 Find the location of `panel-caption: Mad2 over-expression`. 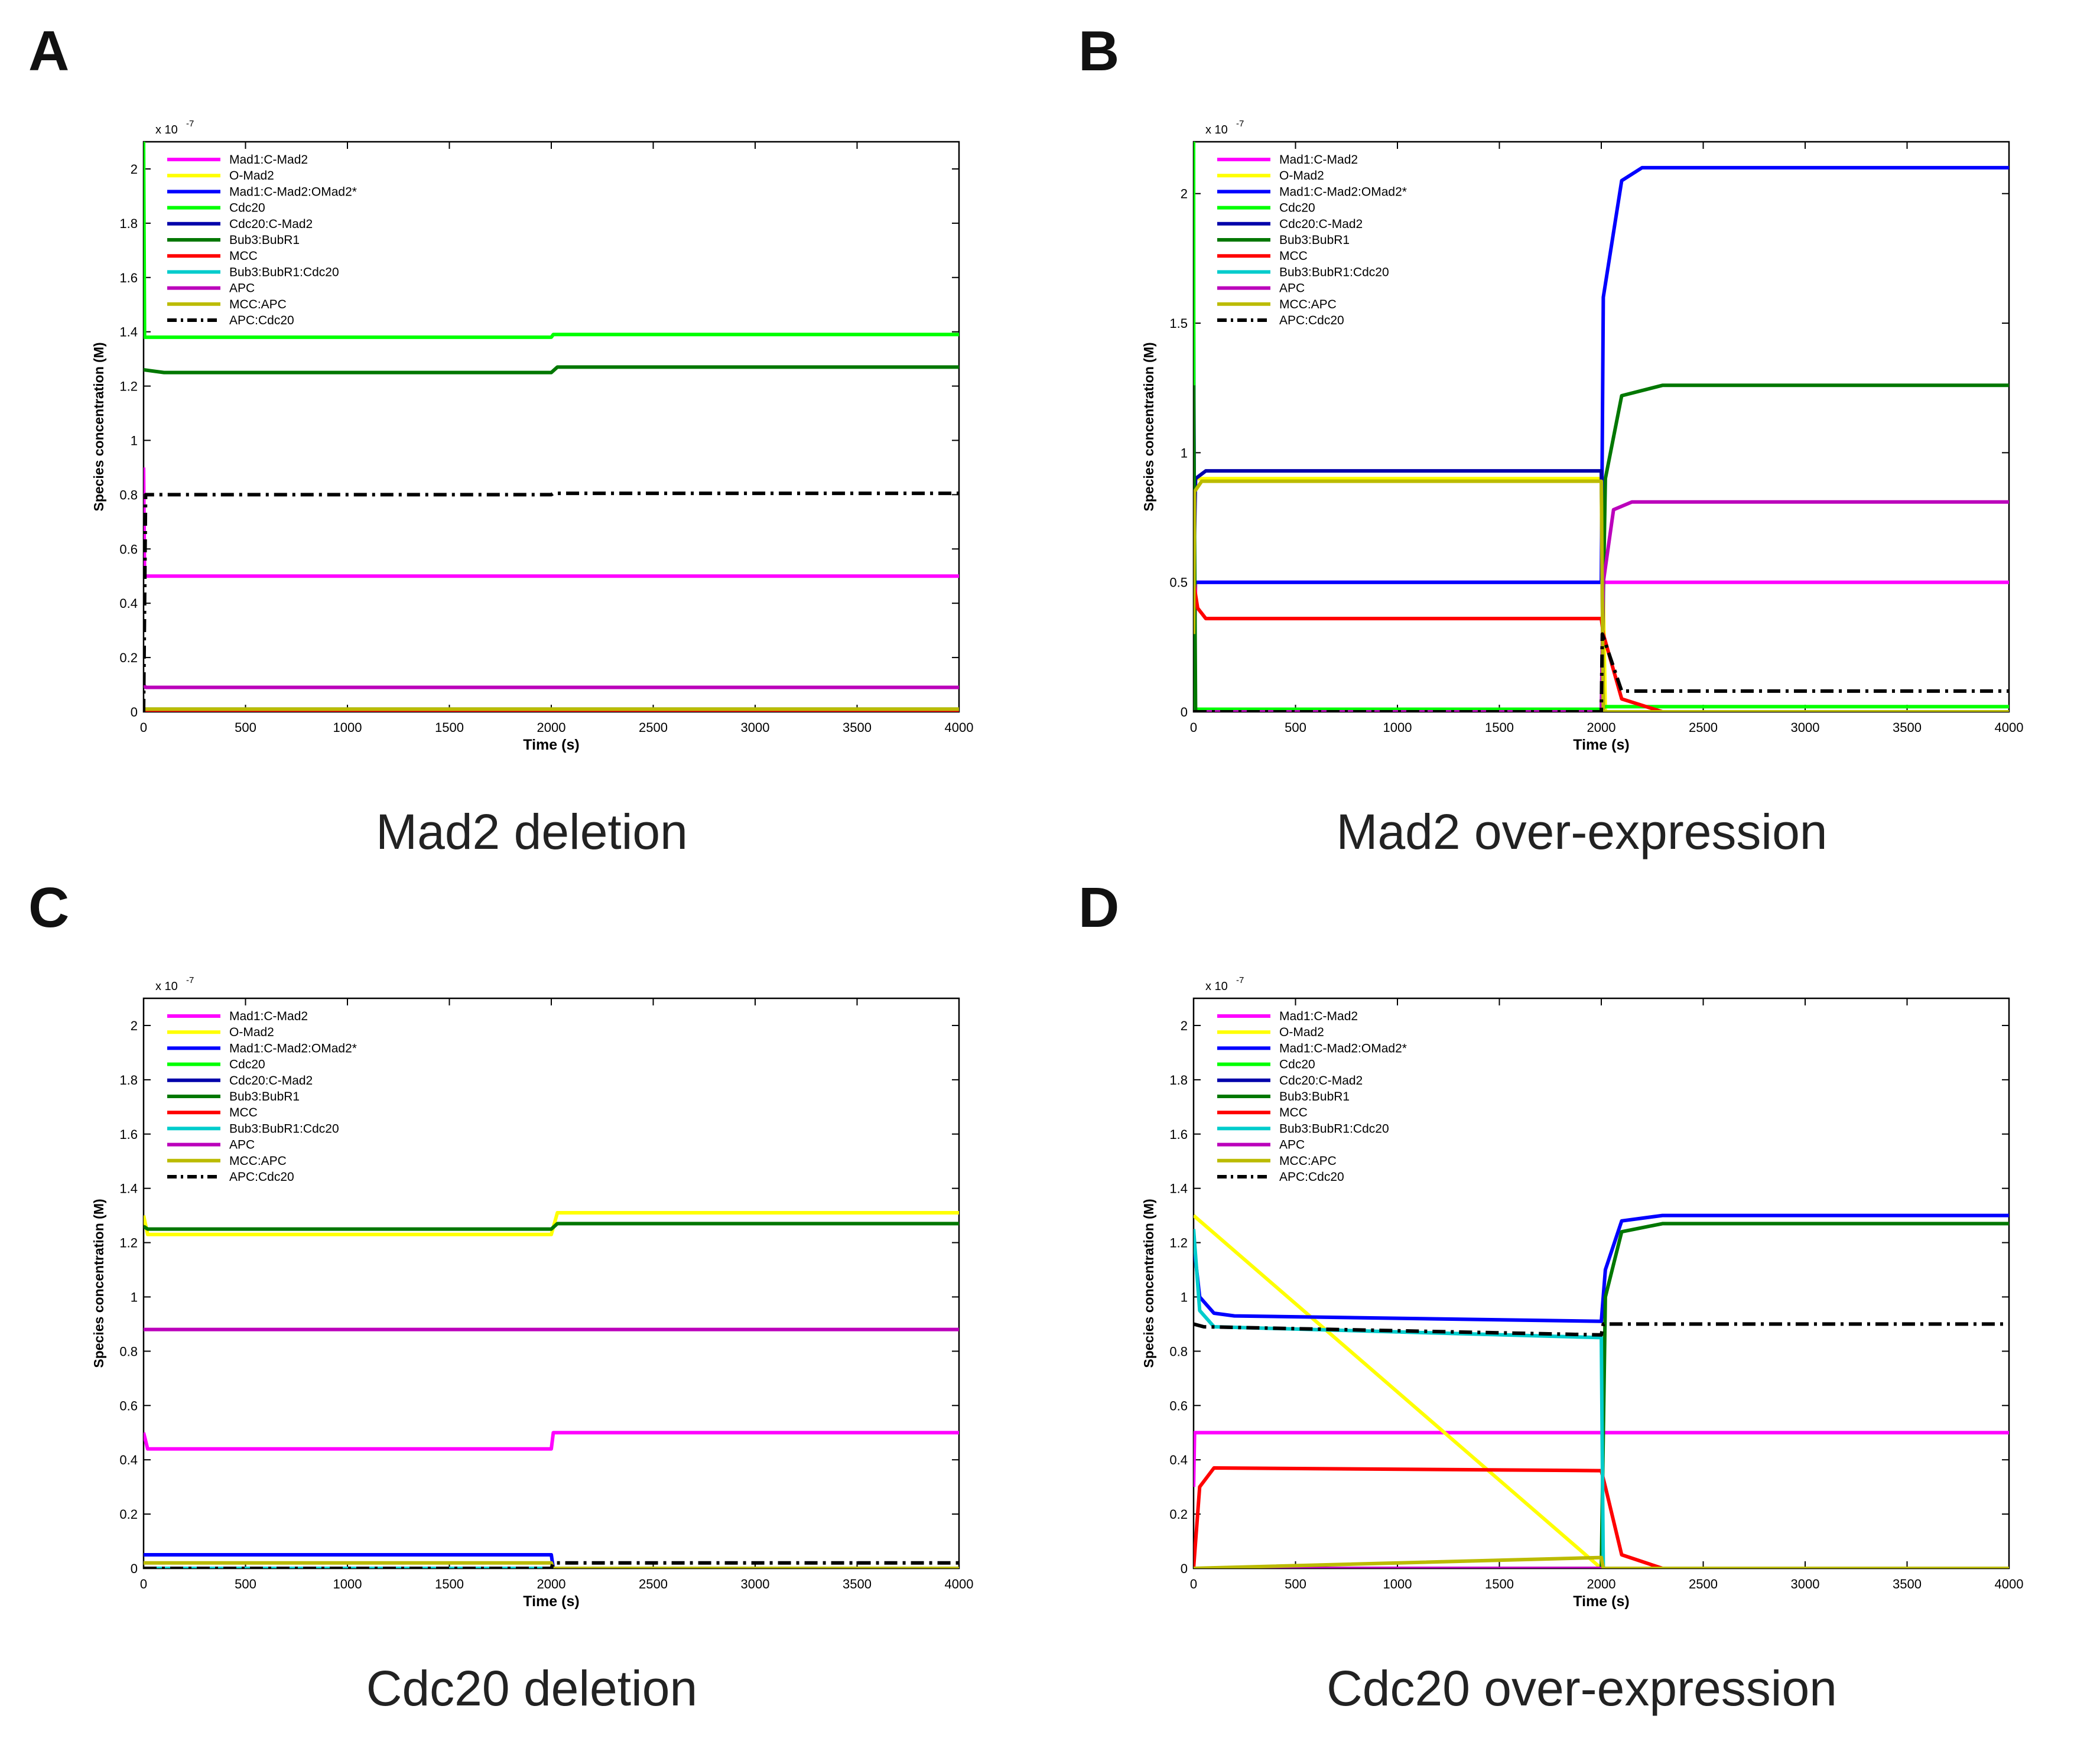

panel-caption: Mad2 over-expression is located at coordinates (1582, 832).